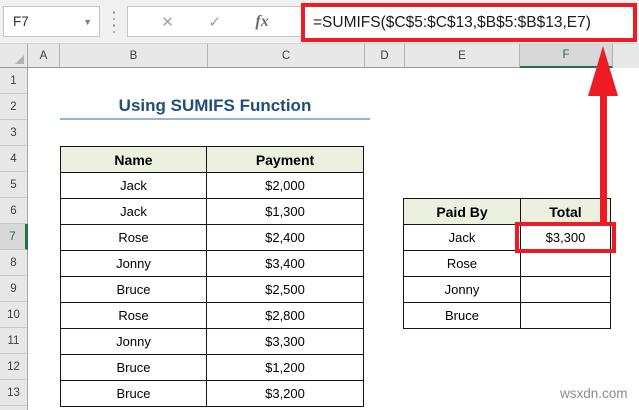 Image resolution: width=639 pixels, height=410 pixels. Describe the element at coordinates (262, 21) in the screenshot. I see `insert-function-icon: fx` at that location.